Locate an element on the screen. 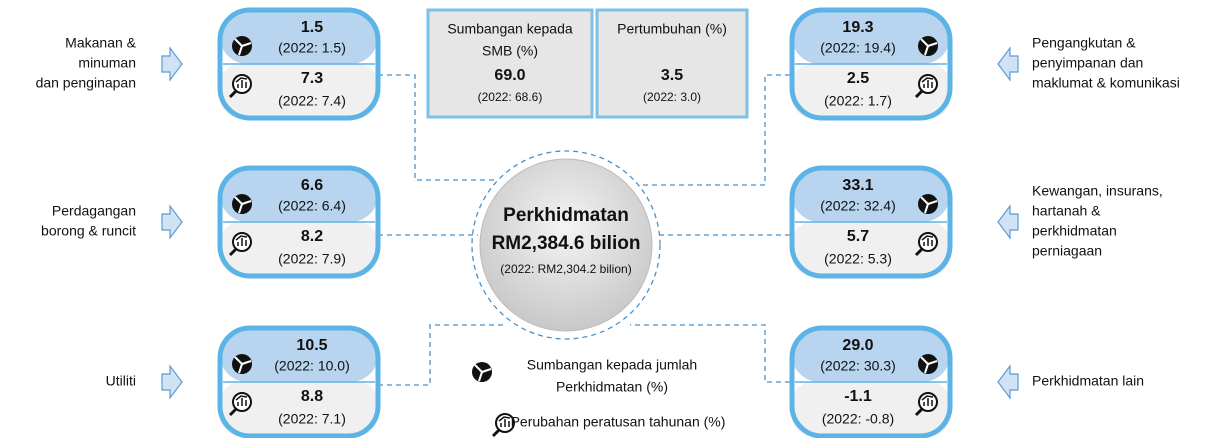 The image size is (1231, 438). center-circle is located at coordinates (566, 245).